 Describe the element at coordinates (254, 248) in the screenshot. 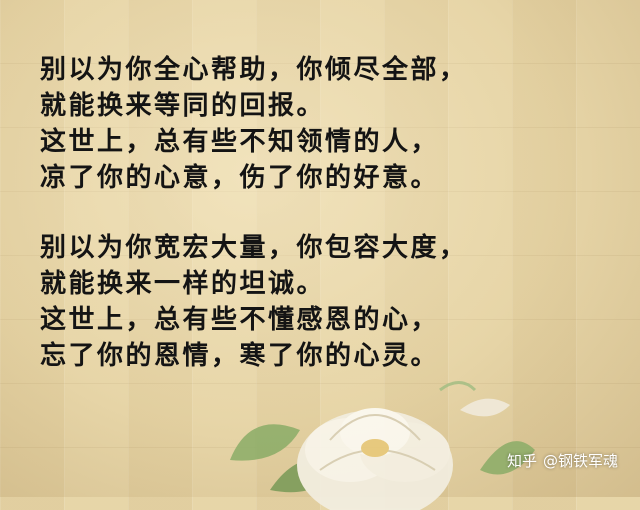

I see `poem-line: 别以为你宽宏大量，你包容大度，` at that location.